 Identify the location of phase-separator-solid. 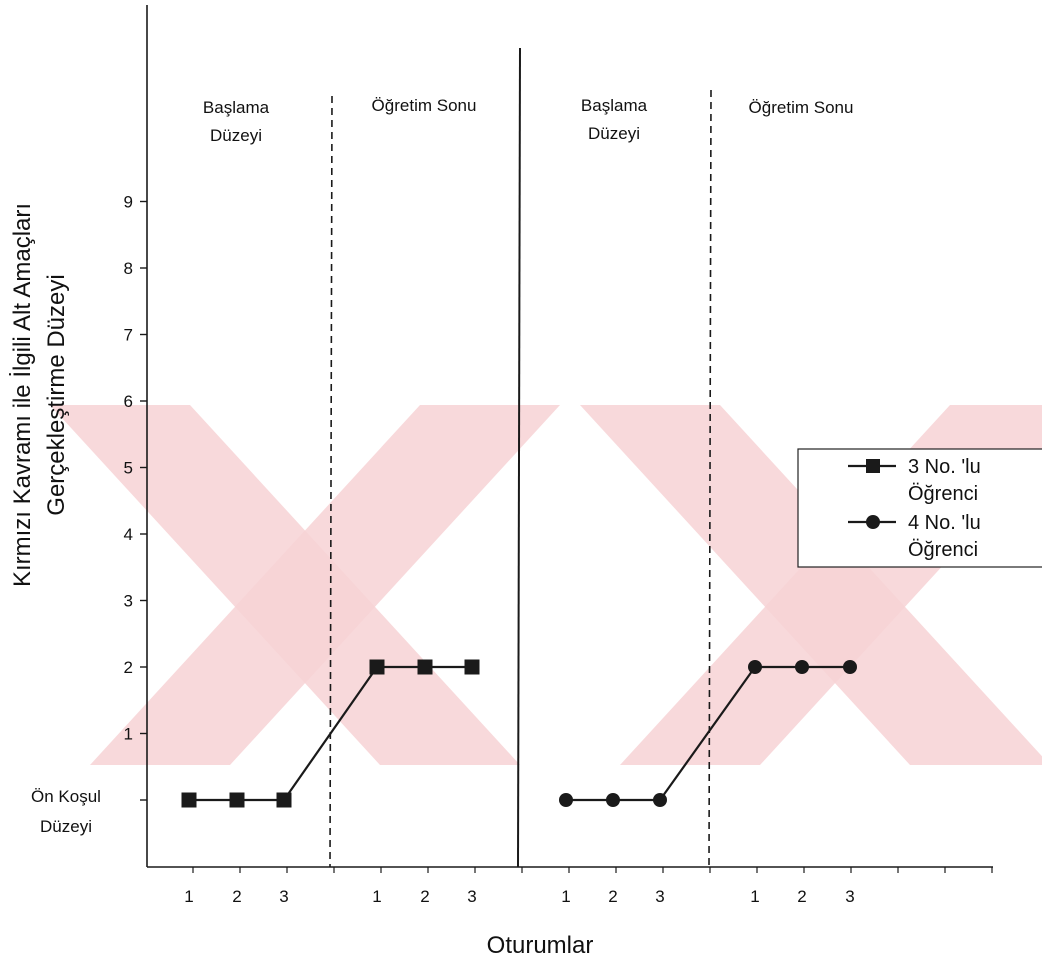
(519, 457).